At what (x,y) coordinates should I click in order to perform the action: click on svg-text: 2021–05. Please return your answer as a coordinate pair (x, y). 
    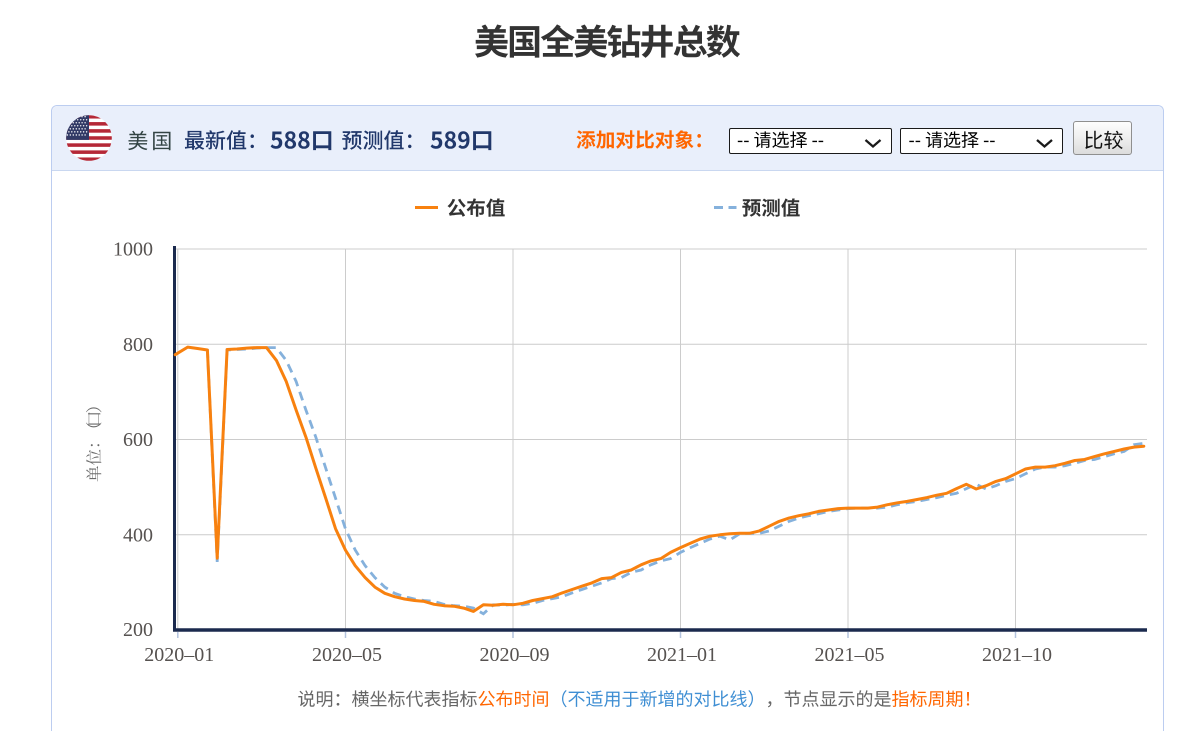
    Looking at the image, I should click on (850, 655).